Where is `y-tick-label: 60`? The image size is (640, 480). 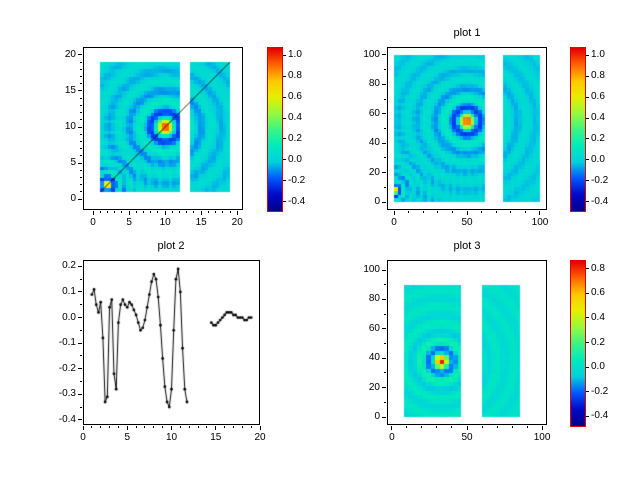
y-tick-label: 60 is located at coordinates (374, 113).